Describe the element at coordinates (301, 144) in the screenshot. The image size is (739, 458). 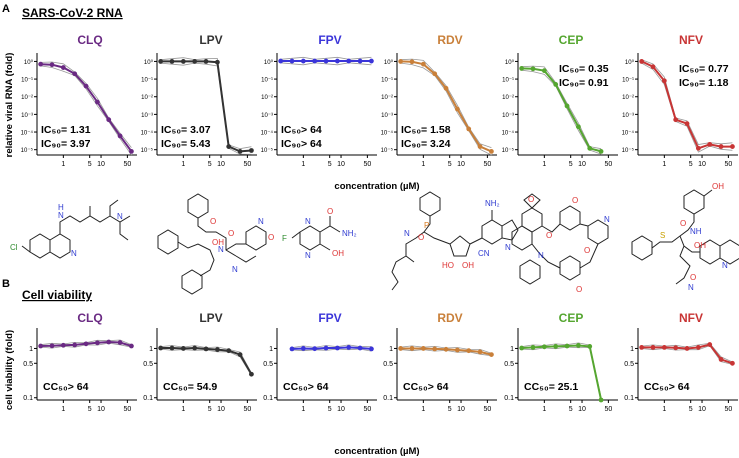
I see `annotation-fpv: IC₉₀> 64` at that location.